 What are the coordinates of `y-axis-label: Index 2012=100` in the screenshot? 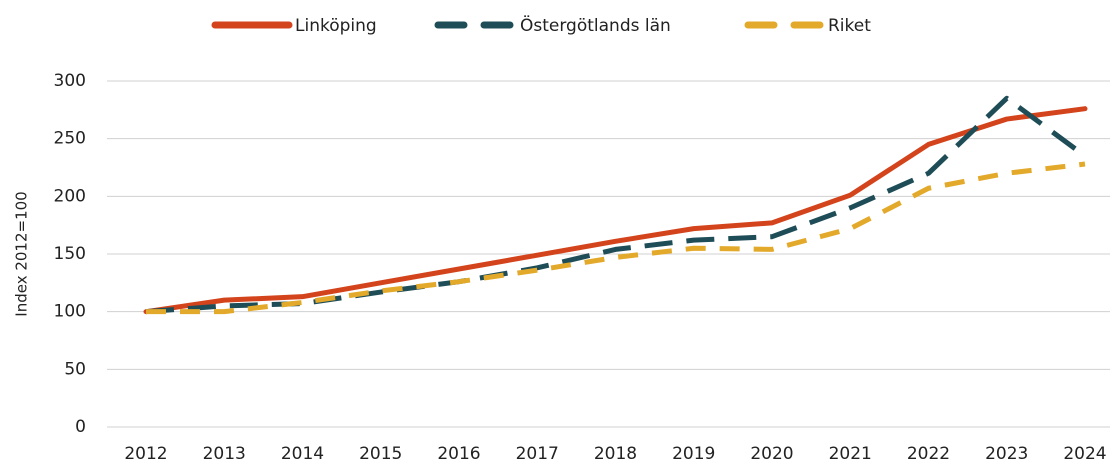 It's located at (22, 253).